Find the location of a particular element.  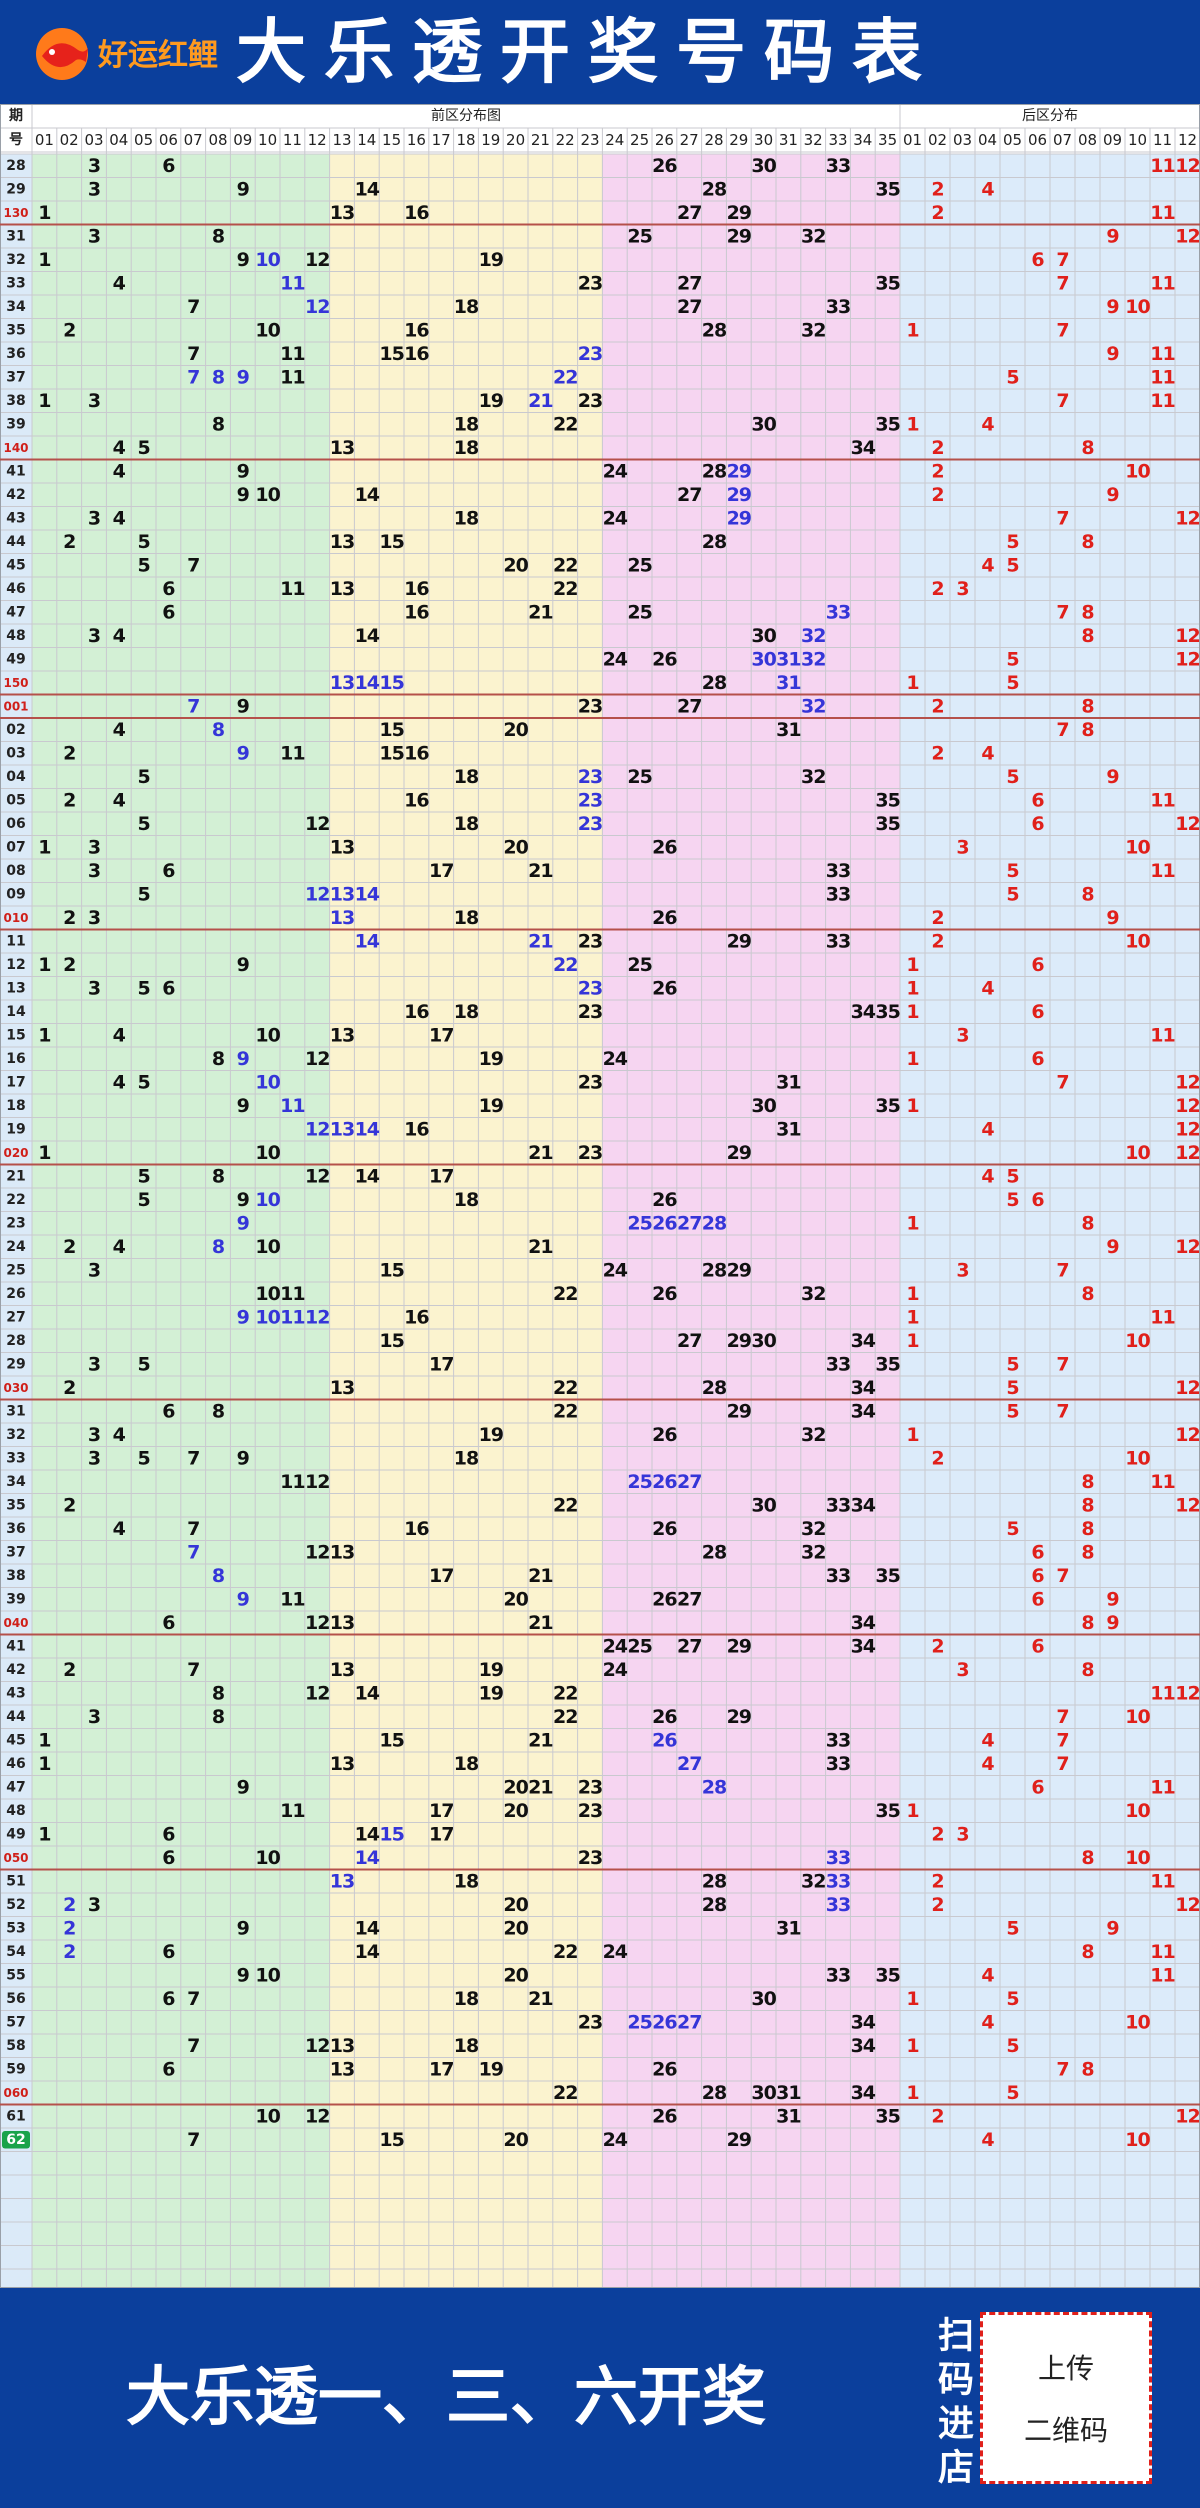

front-number: 9 is located at coordinates (243, 1223).